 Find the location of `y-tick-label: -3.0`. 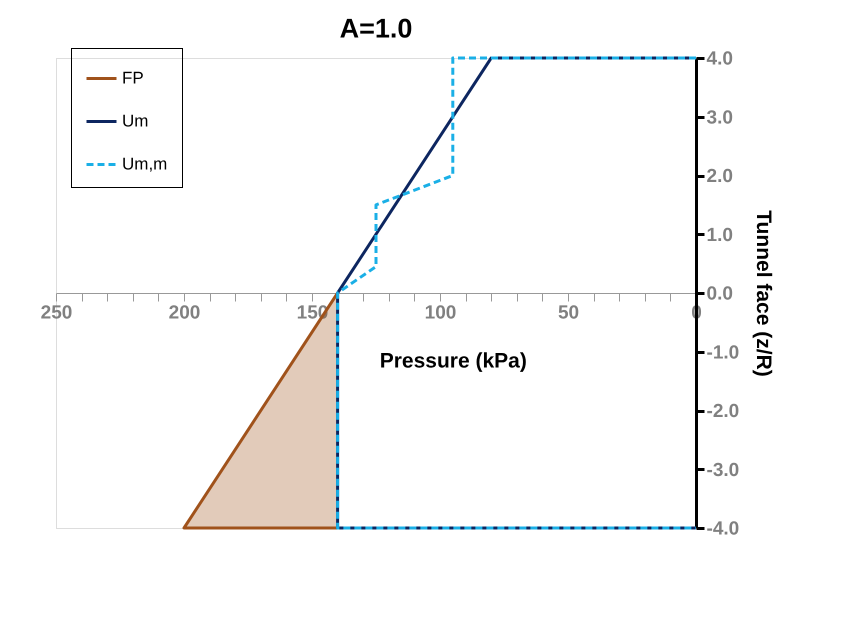

y-tick-label: -3.0 is located at coordinates (723, 470).